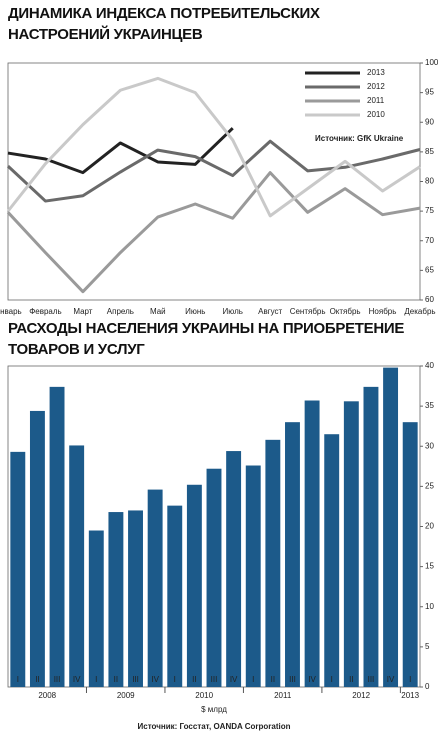 This screenshot has height=736, width=444. What do you see at coordinates (429, 269) in the screenshot?
I see `y-tick-label: 65` at bounding box center [429, 269].